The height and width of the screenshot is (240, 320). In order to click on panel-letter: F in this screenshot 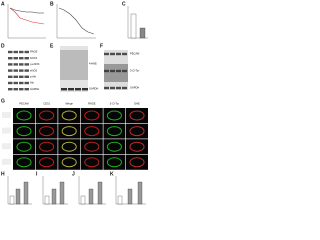, I will do `click(101, 46)`.